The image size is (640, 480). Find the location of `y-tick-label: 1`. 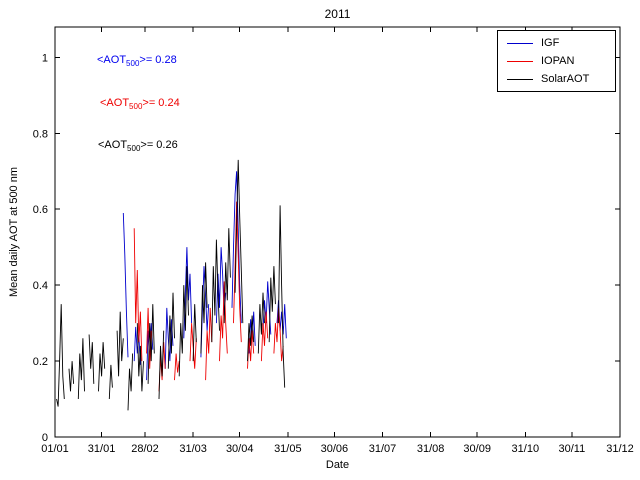

y-tick-label: 1 is located at coordinates (45, 58).